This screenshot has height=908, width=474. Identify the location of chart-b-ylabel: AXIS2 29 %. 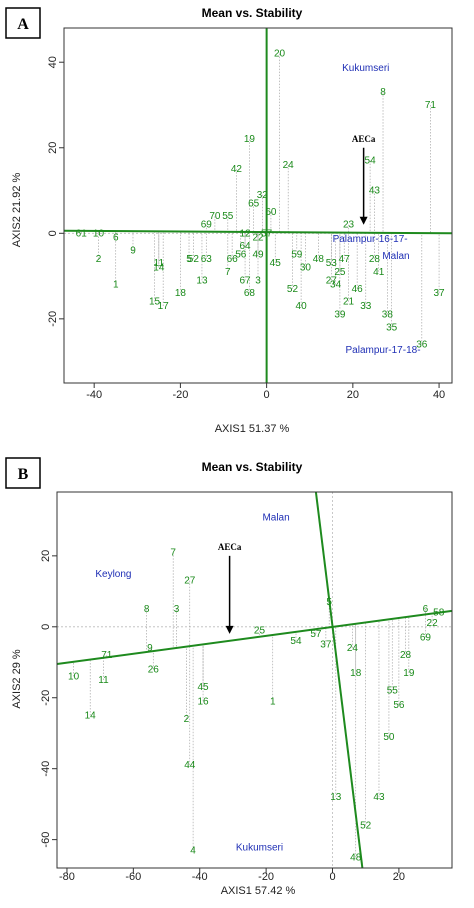
(17, 679).